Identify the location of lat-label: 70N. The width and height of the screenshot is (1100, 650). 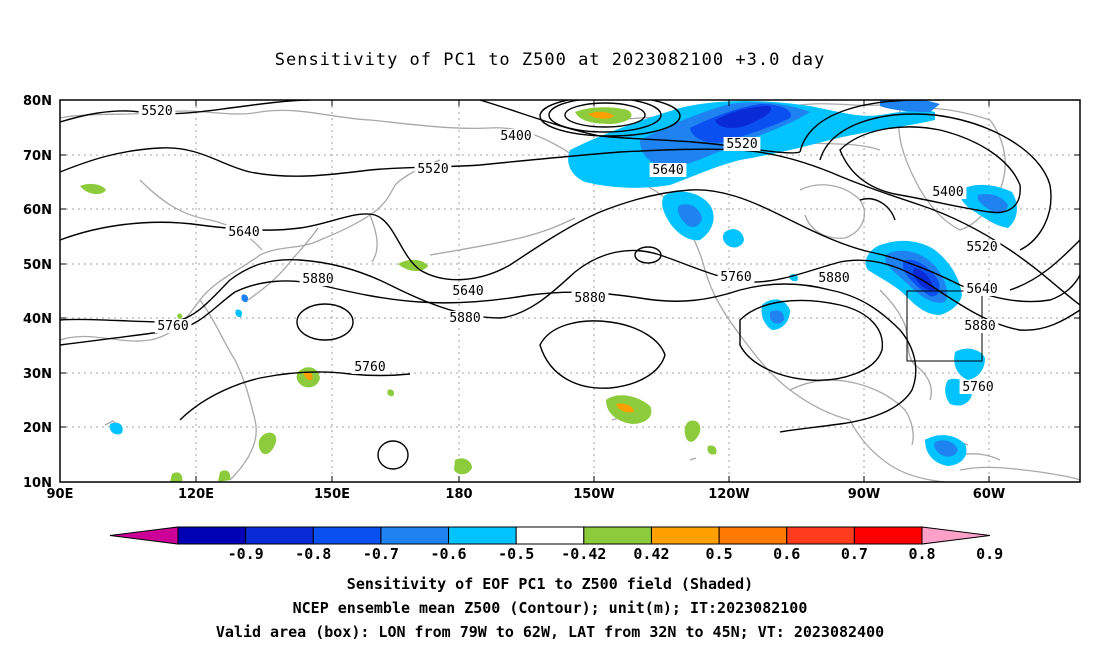
(37, 156).